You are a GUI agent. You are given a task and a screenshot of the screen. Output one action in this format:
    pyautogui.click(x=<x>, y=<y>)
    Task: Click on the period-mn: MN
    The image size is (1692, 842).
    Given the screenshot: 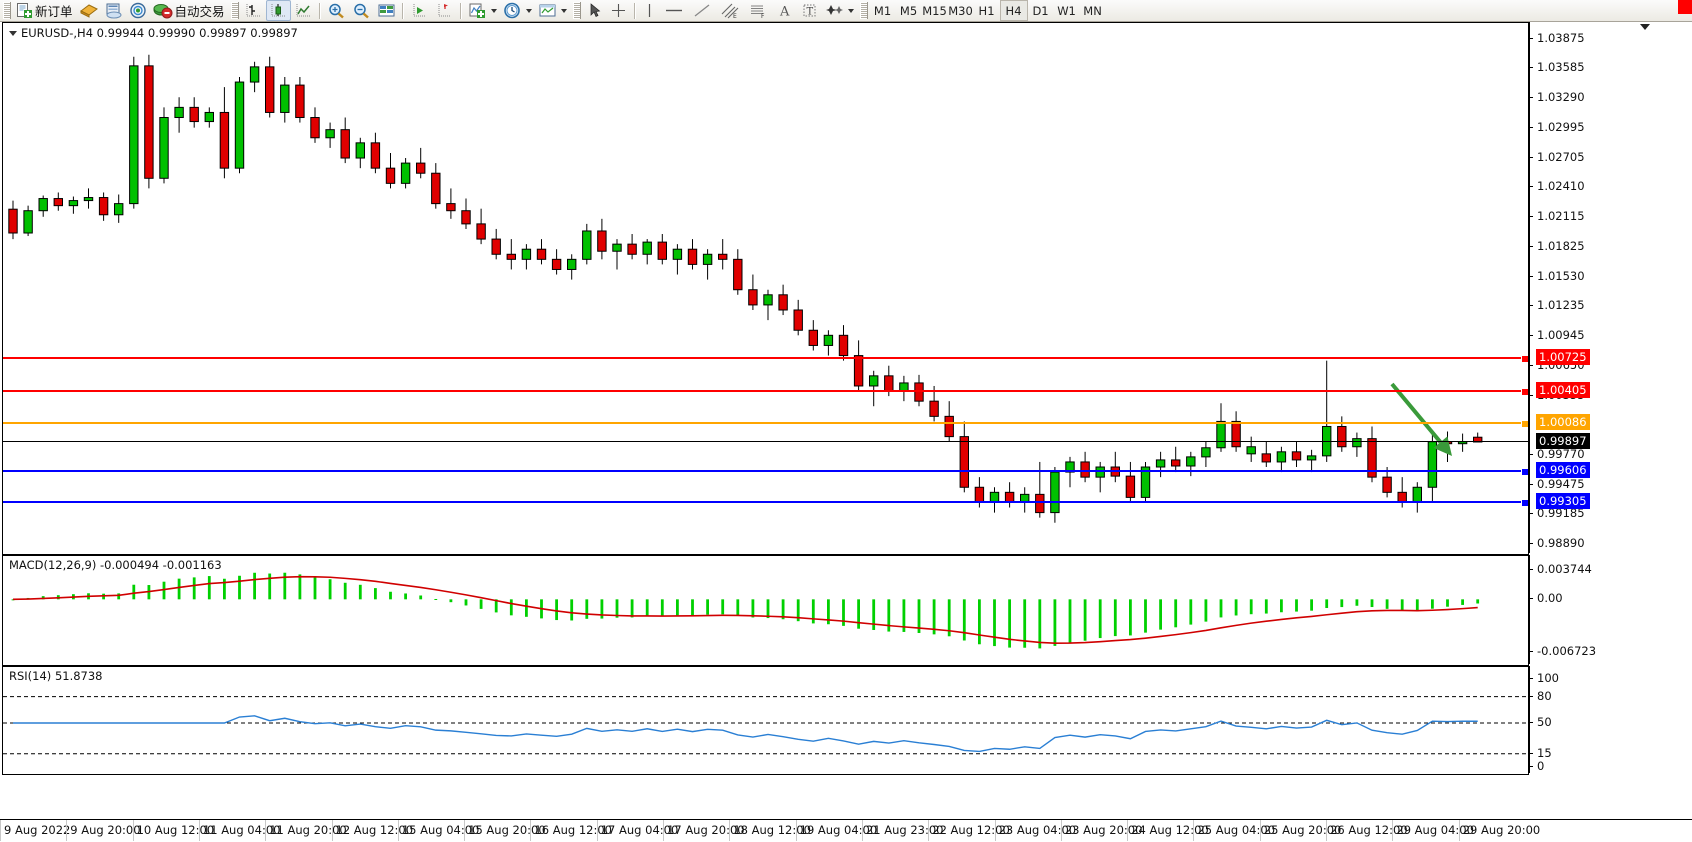 What is the action you would take?
    pyautogui.click(x=1092, y=10)
    